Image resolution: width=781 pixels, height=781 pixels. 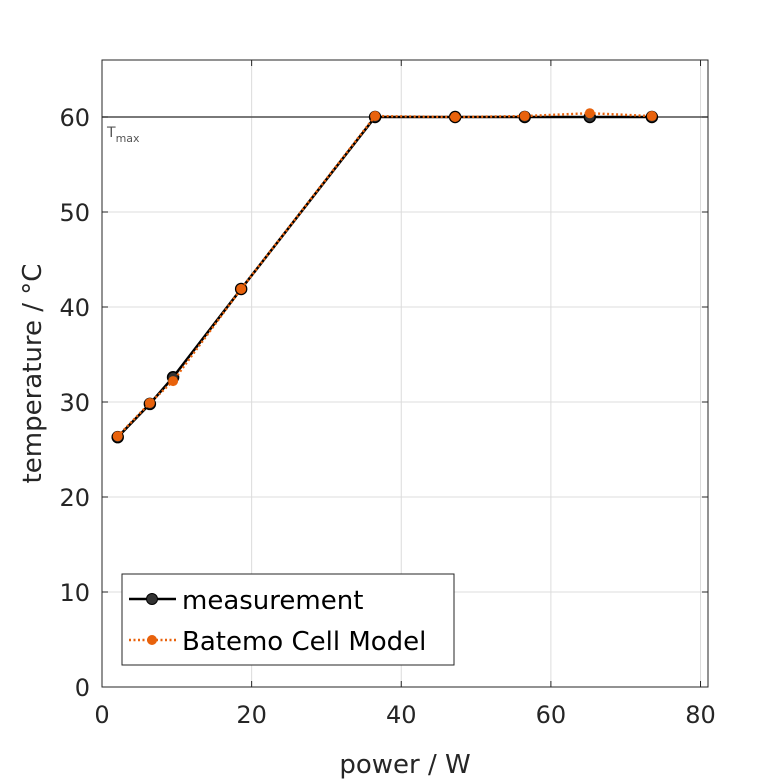 I want to click on legend: measurement Batemo Cell Model, so click(x=288, y=619).